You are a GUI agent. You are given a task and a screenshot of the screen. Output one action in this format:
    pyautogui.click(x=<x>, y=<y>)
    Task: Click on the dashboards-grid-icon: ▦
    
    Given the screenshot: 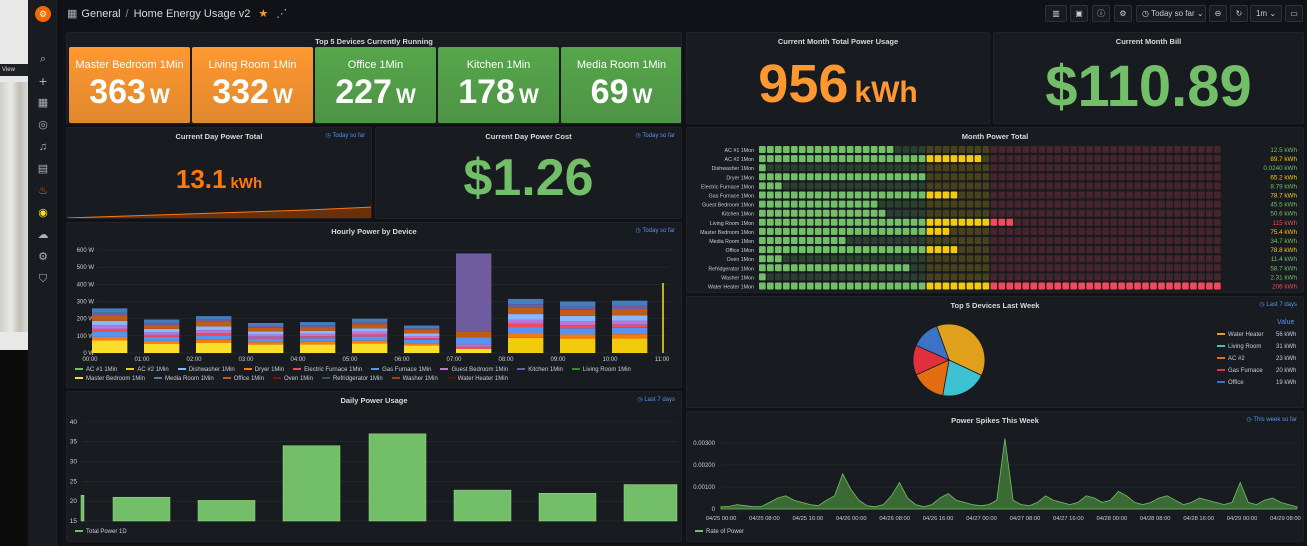 What is the action you would take?
    pyautogui.click(x=43, y=103)
    